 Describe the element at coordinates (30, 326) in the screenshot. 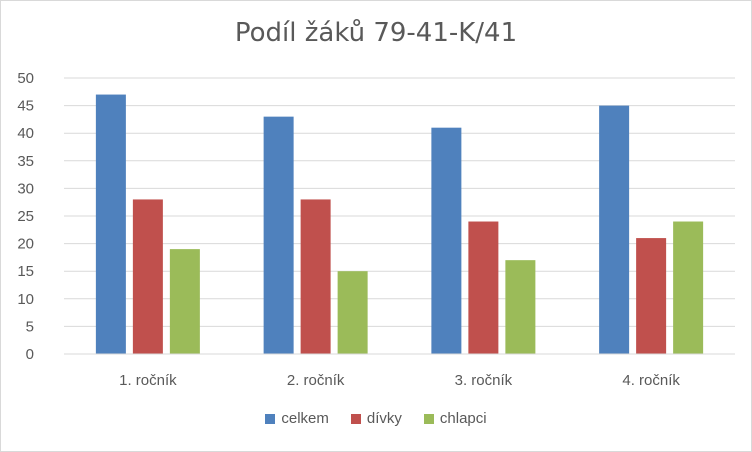

I see `y-tick-label: 5` at that location.